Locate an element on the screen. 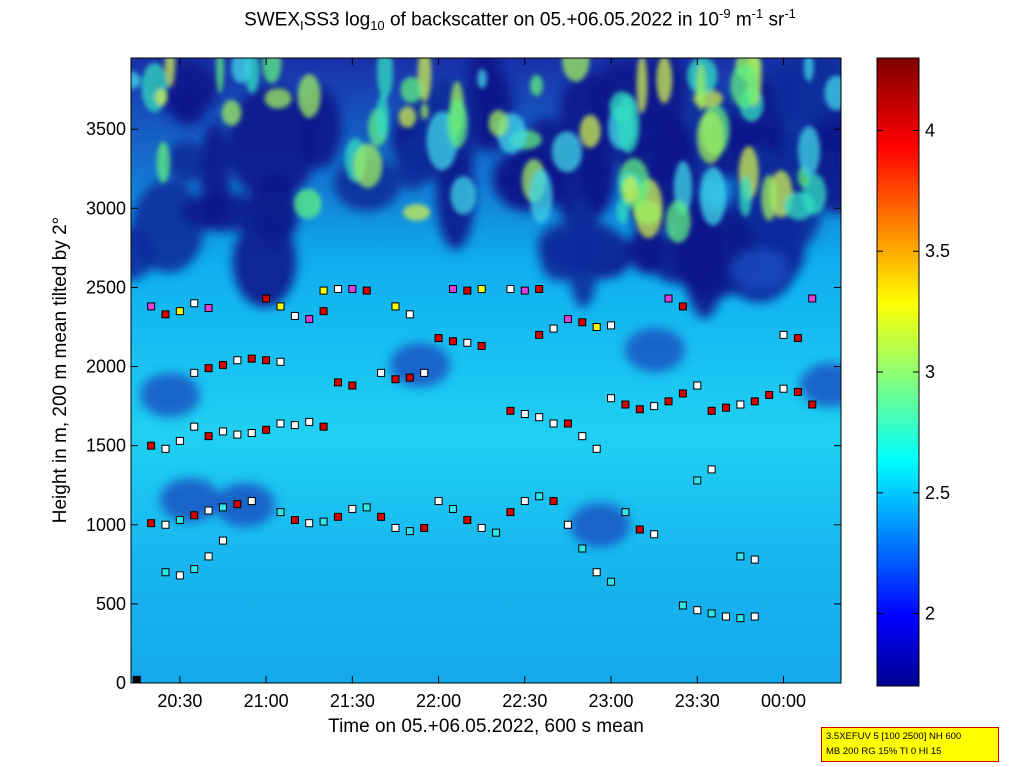 This screenshot has height=767, width=1023. colorbar-tick-label: 4 is located at coordinates (930, 130).